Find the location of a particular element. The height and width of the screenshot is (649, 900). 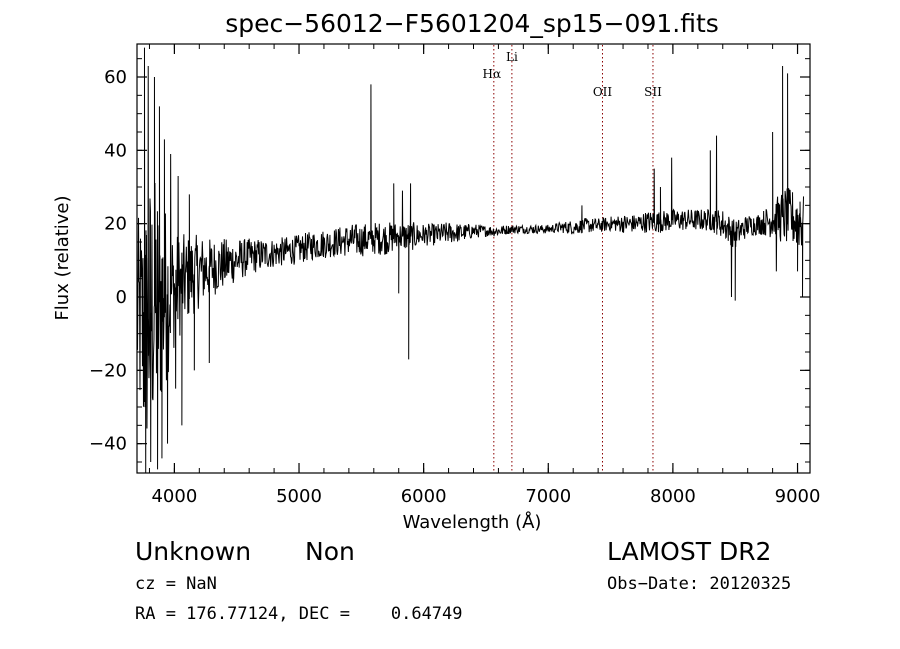

x-tick-labels: 4000 5000 6000 7000 8000 9000 is located at coordinates (485, 496).